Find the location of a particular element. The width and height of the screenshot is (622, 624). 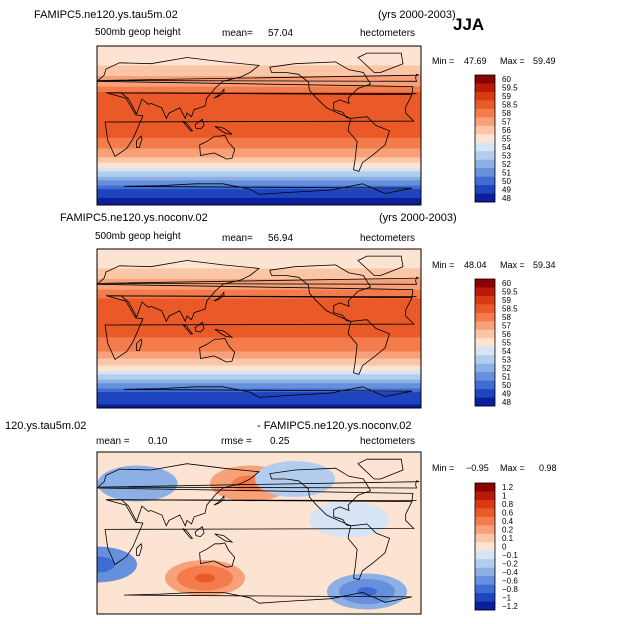

colorbar-tick-label: 0.1 is located at coordinates (508, 538).